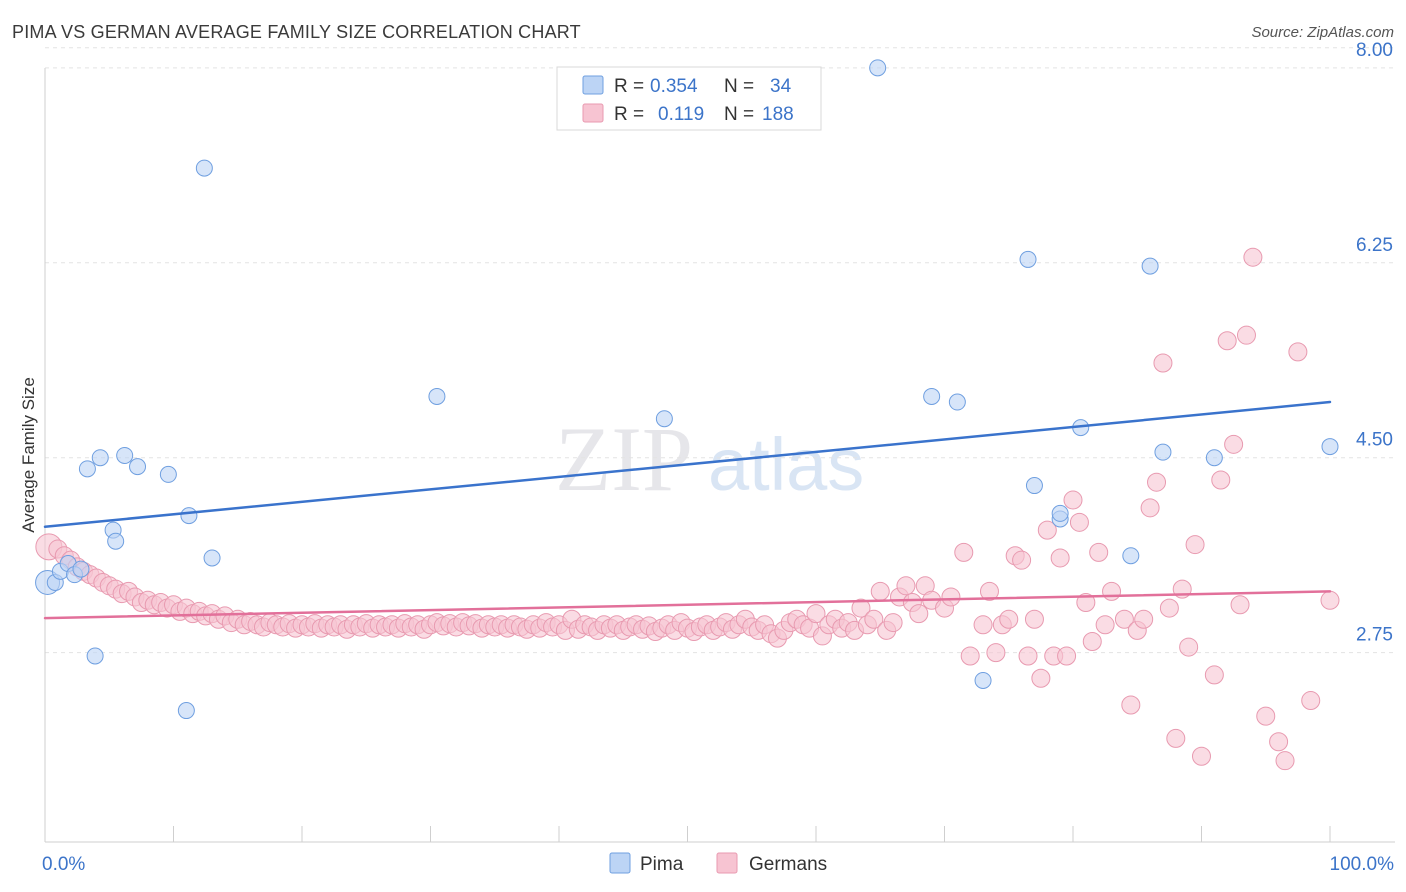  What do you see at coordinates (629, 114) in the screenshot?
I see `germans-r-label: R =` at bounding box center [629, 114].